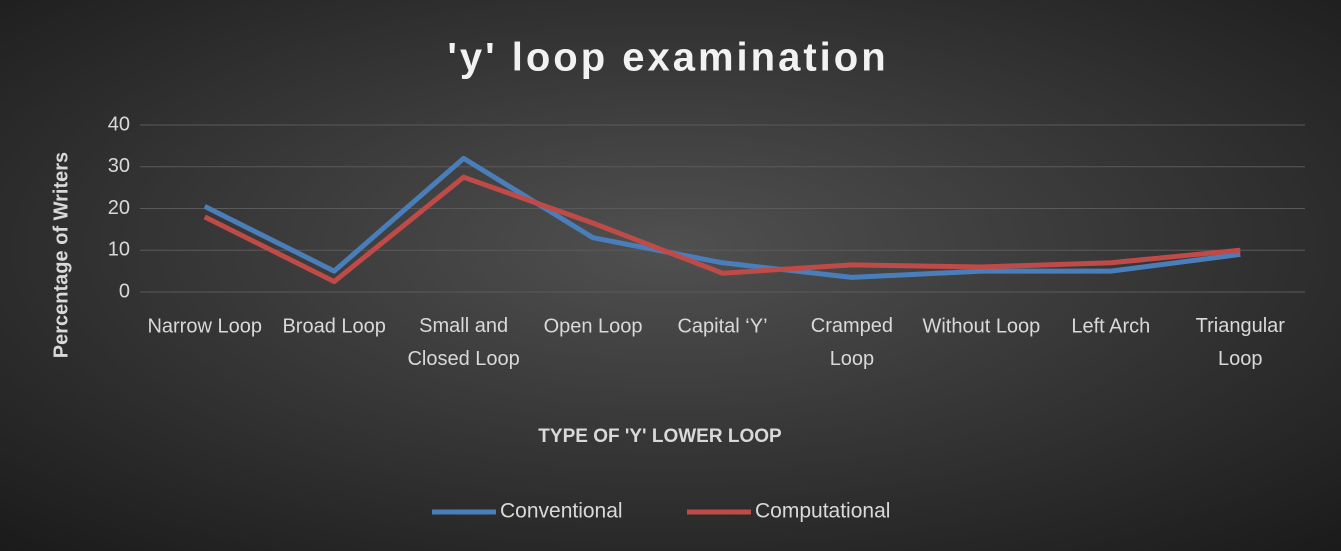  What do you see at coordinates (61, 255) in the screenshot?
I see `y-axis-title: Percentage of Writers` at bounding box center [61, 255].